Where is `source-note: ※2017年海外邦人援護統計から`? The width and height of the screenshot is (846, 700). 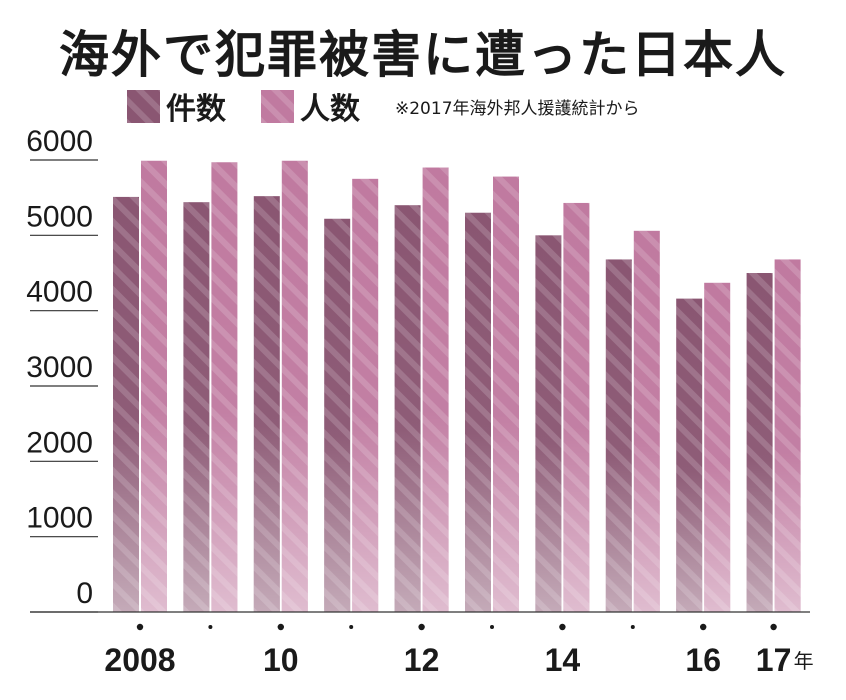
source-note: ※2017年海外邦人援護統計から is located at coordinates (517, 109).